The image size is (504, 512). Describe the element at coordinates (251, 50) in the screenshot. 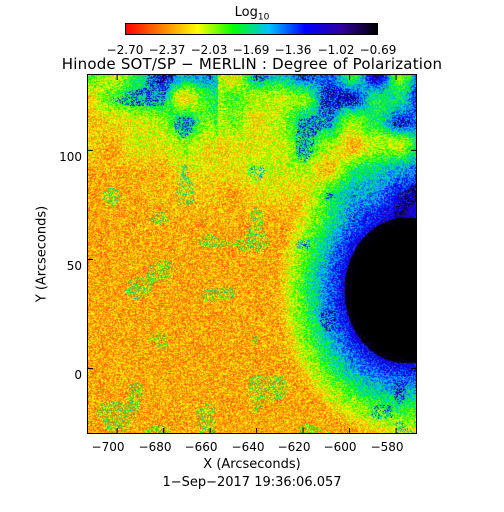

I see `colorbar-tick: −1.69` at that location.